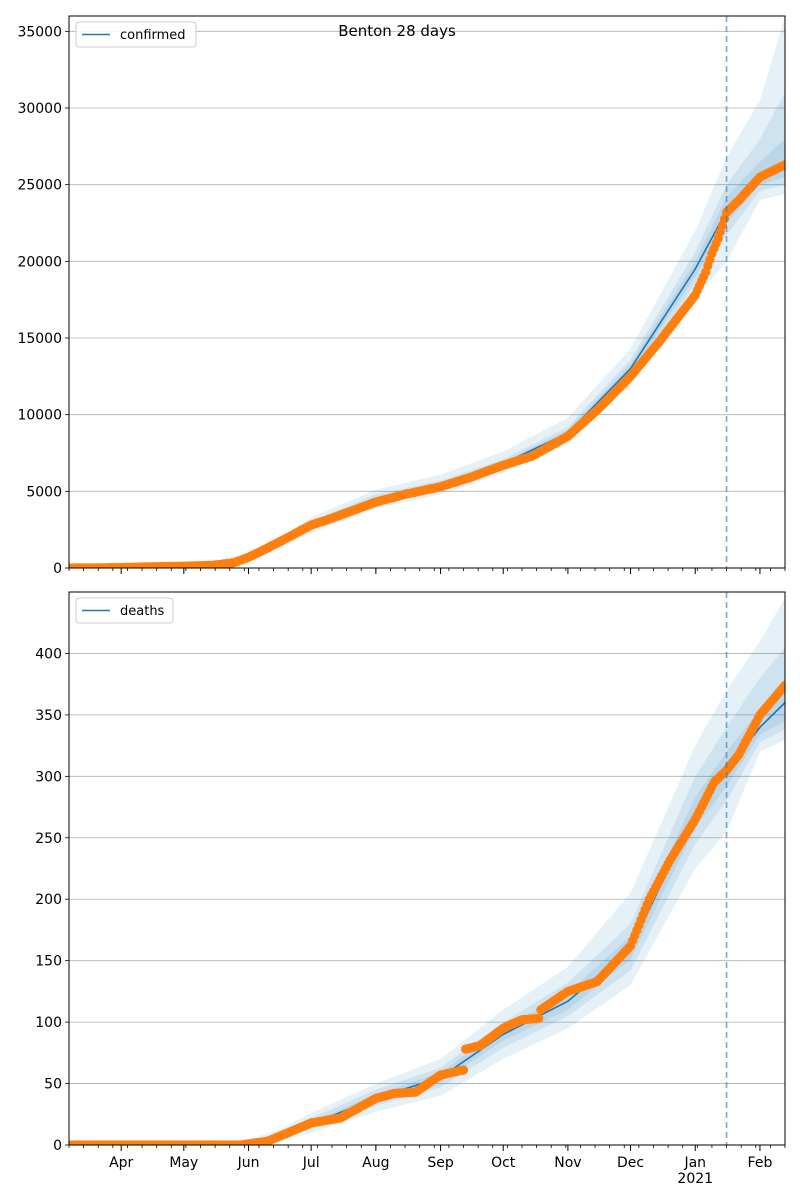  What do you see at coordinates (48, 839) in the screenshot?
I see `y-tick-label: 250` at bounding box center [48, 839].